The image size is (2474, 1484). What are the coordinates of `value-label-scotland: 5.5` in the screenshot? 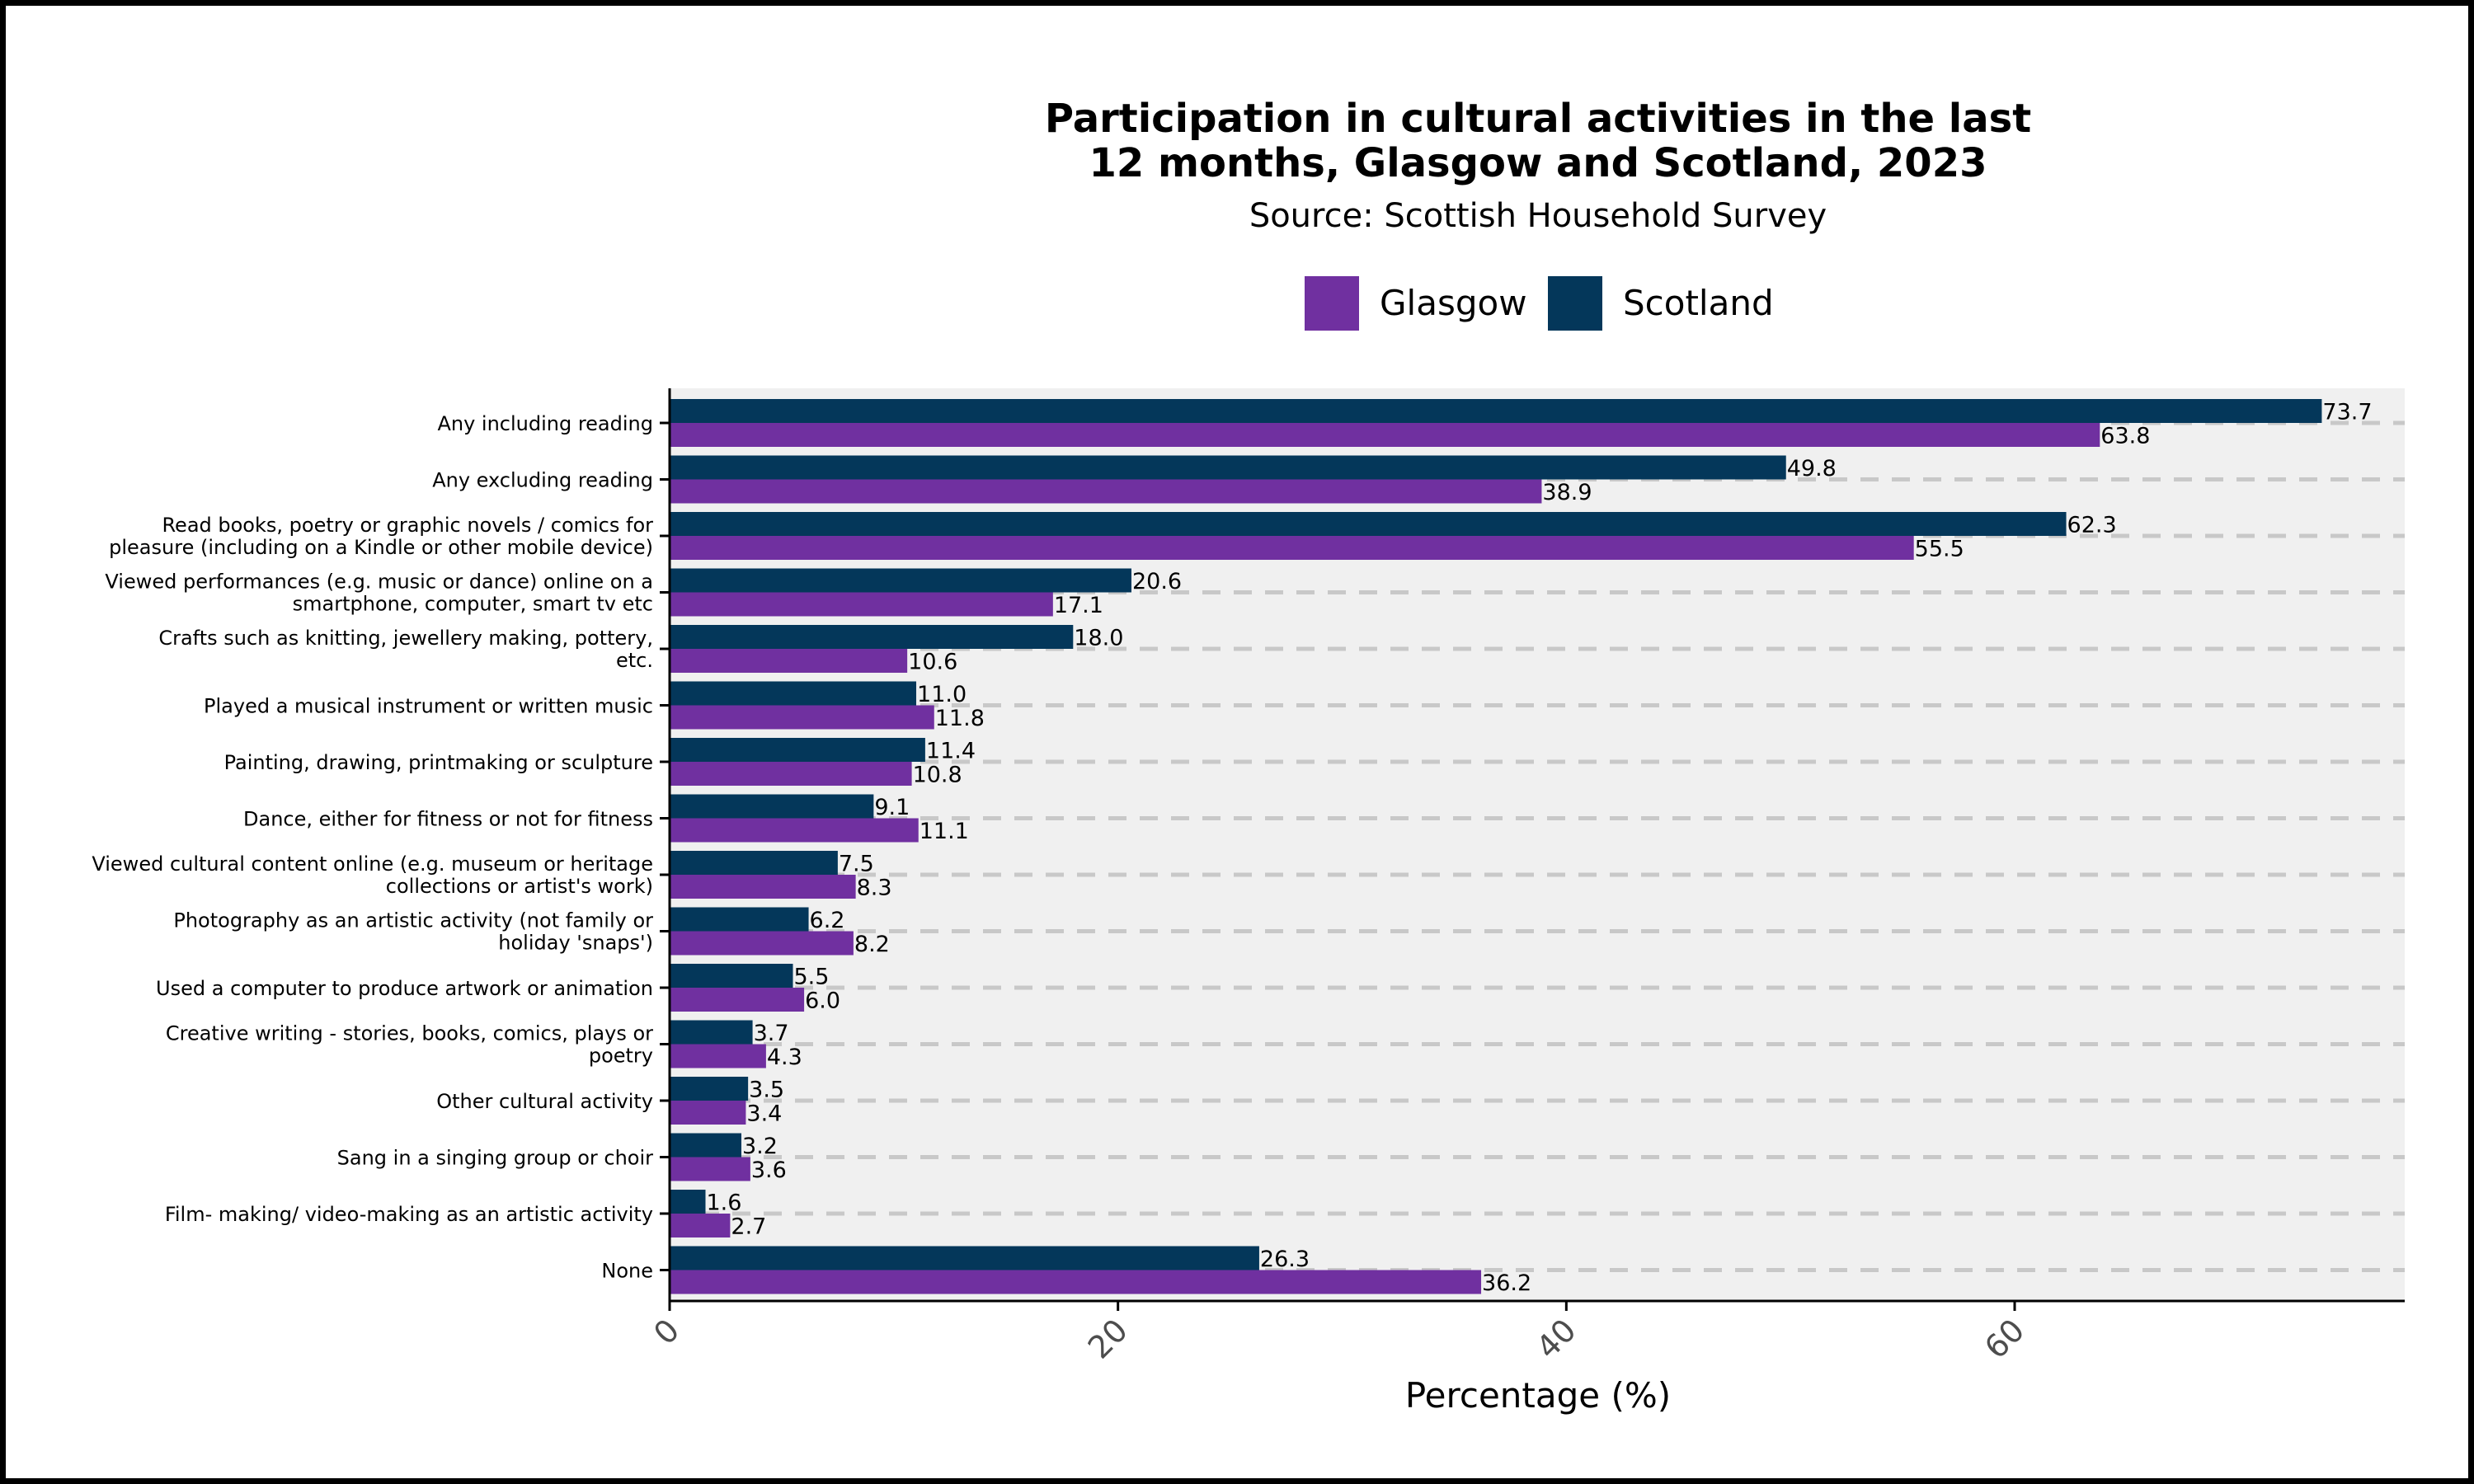 It's located at (812, 978).